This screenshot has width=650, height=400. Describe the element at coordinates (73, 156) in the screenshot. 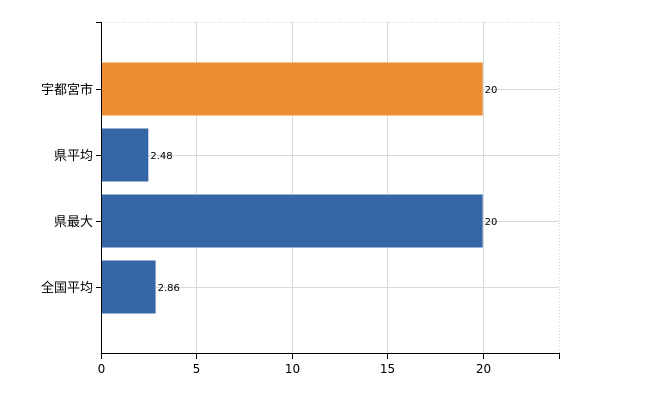

I see `category-label: 県平均` at that location.